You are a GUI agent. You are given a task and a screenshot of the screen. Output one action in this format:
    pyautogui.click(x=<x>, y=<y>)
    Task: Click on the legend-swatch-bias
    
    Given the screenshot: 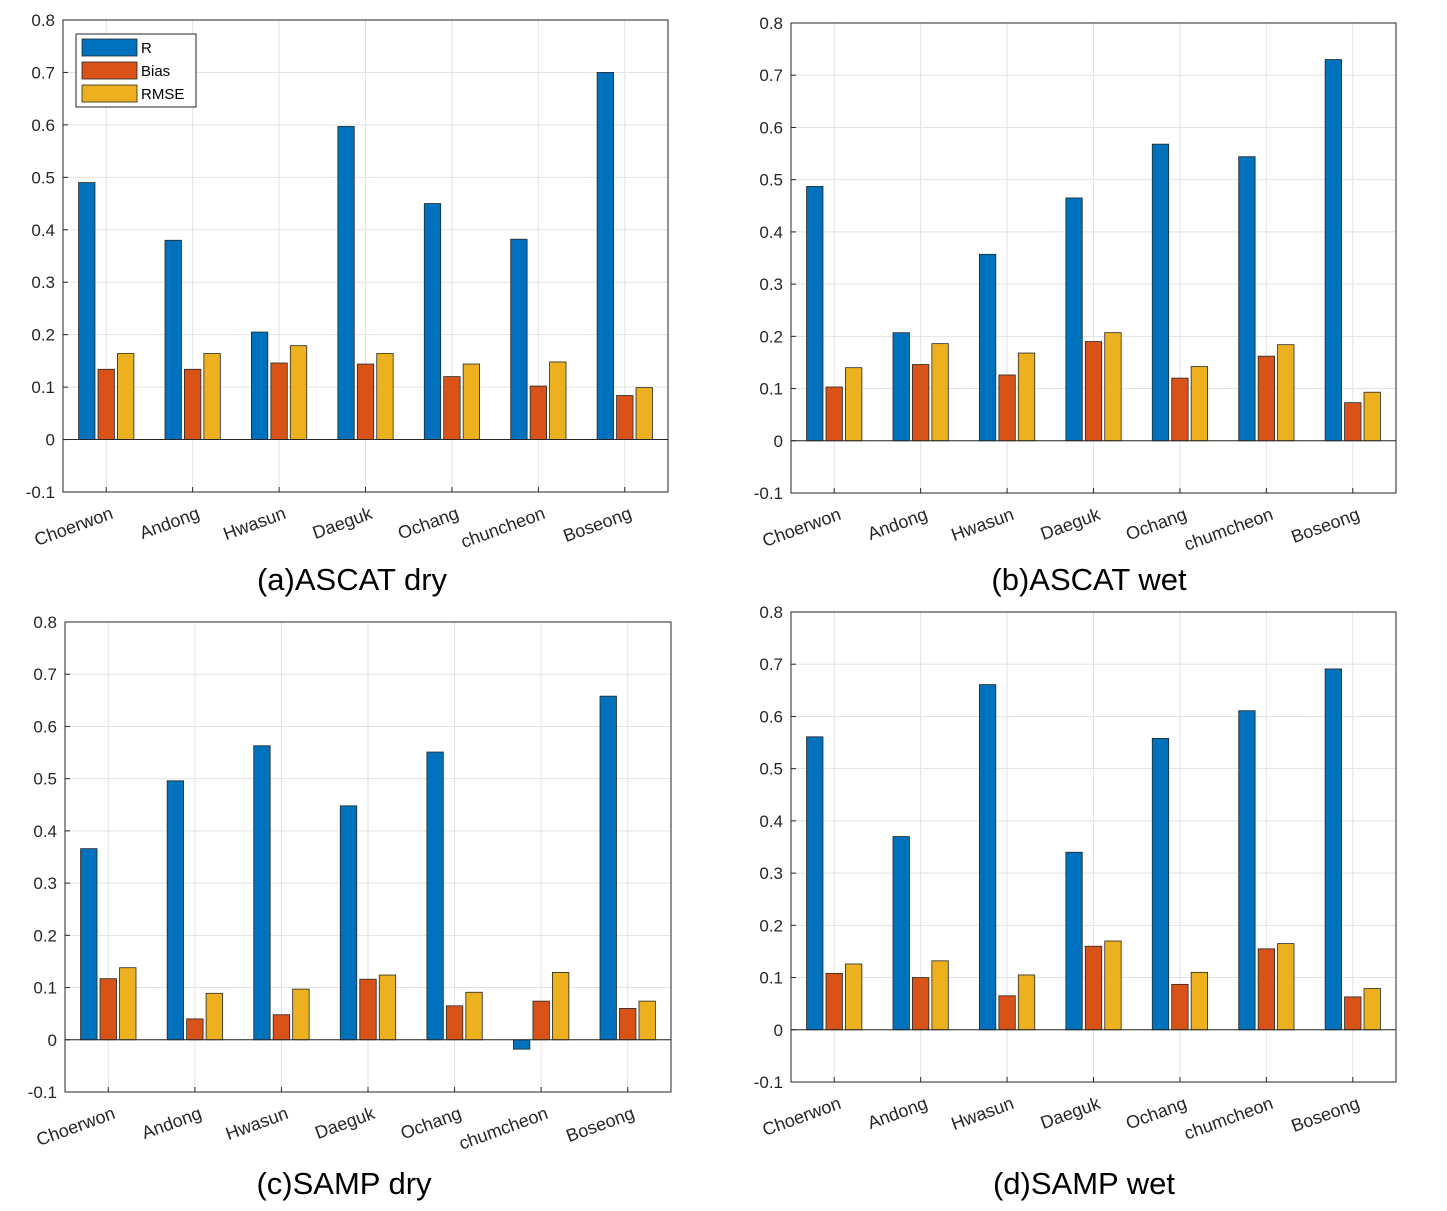 What is the action you would take?
    pyautogui.click(x=109, y=70)
    